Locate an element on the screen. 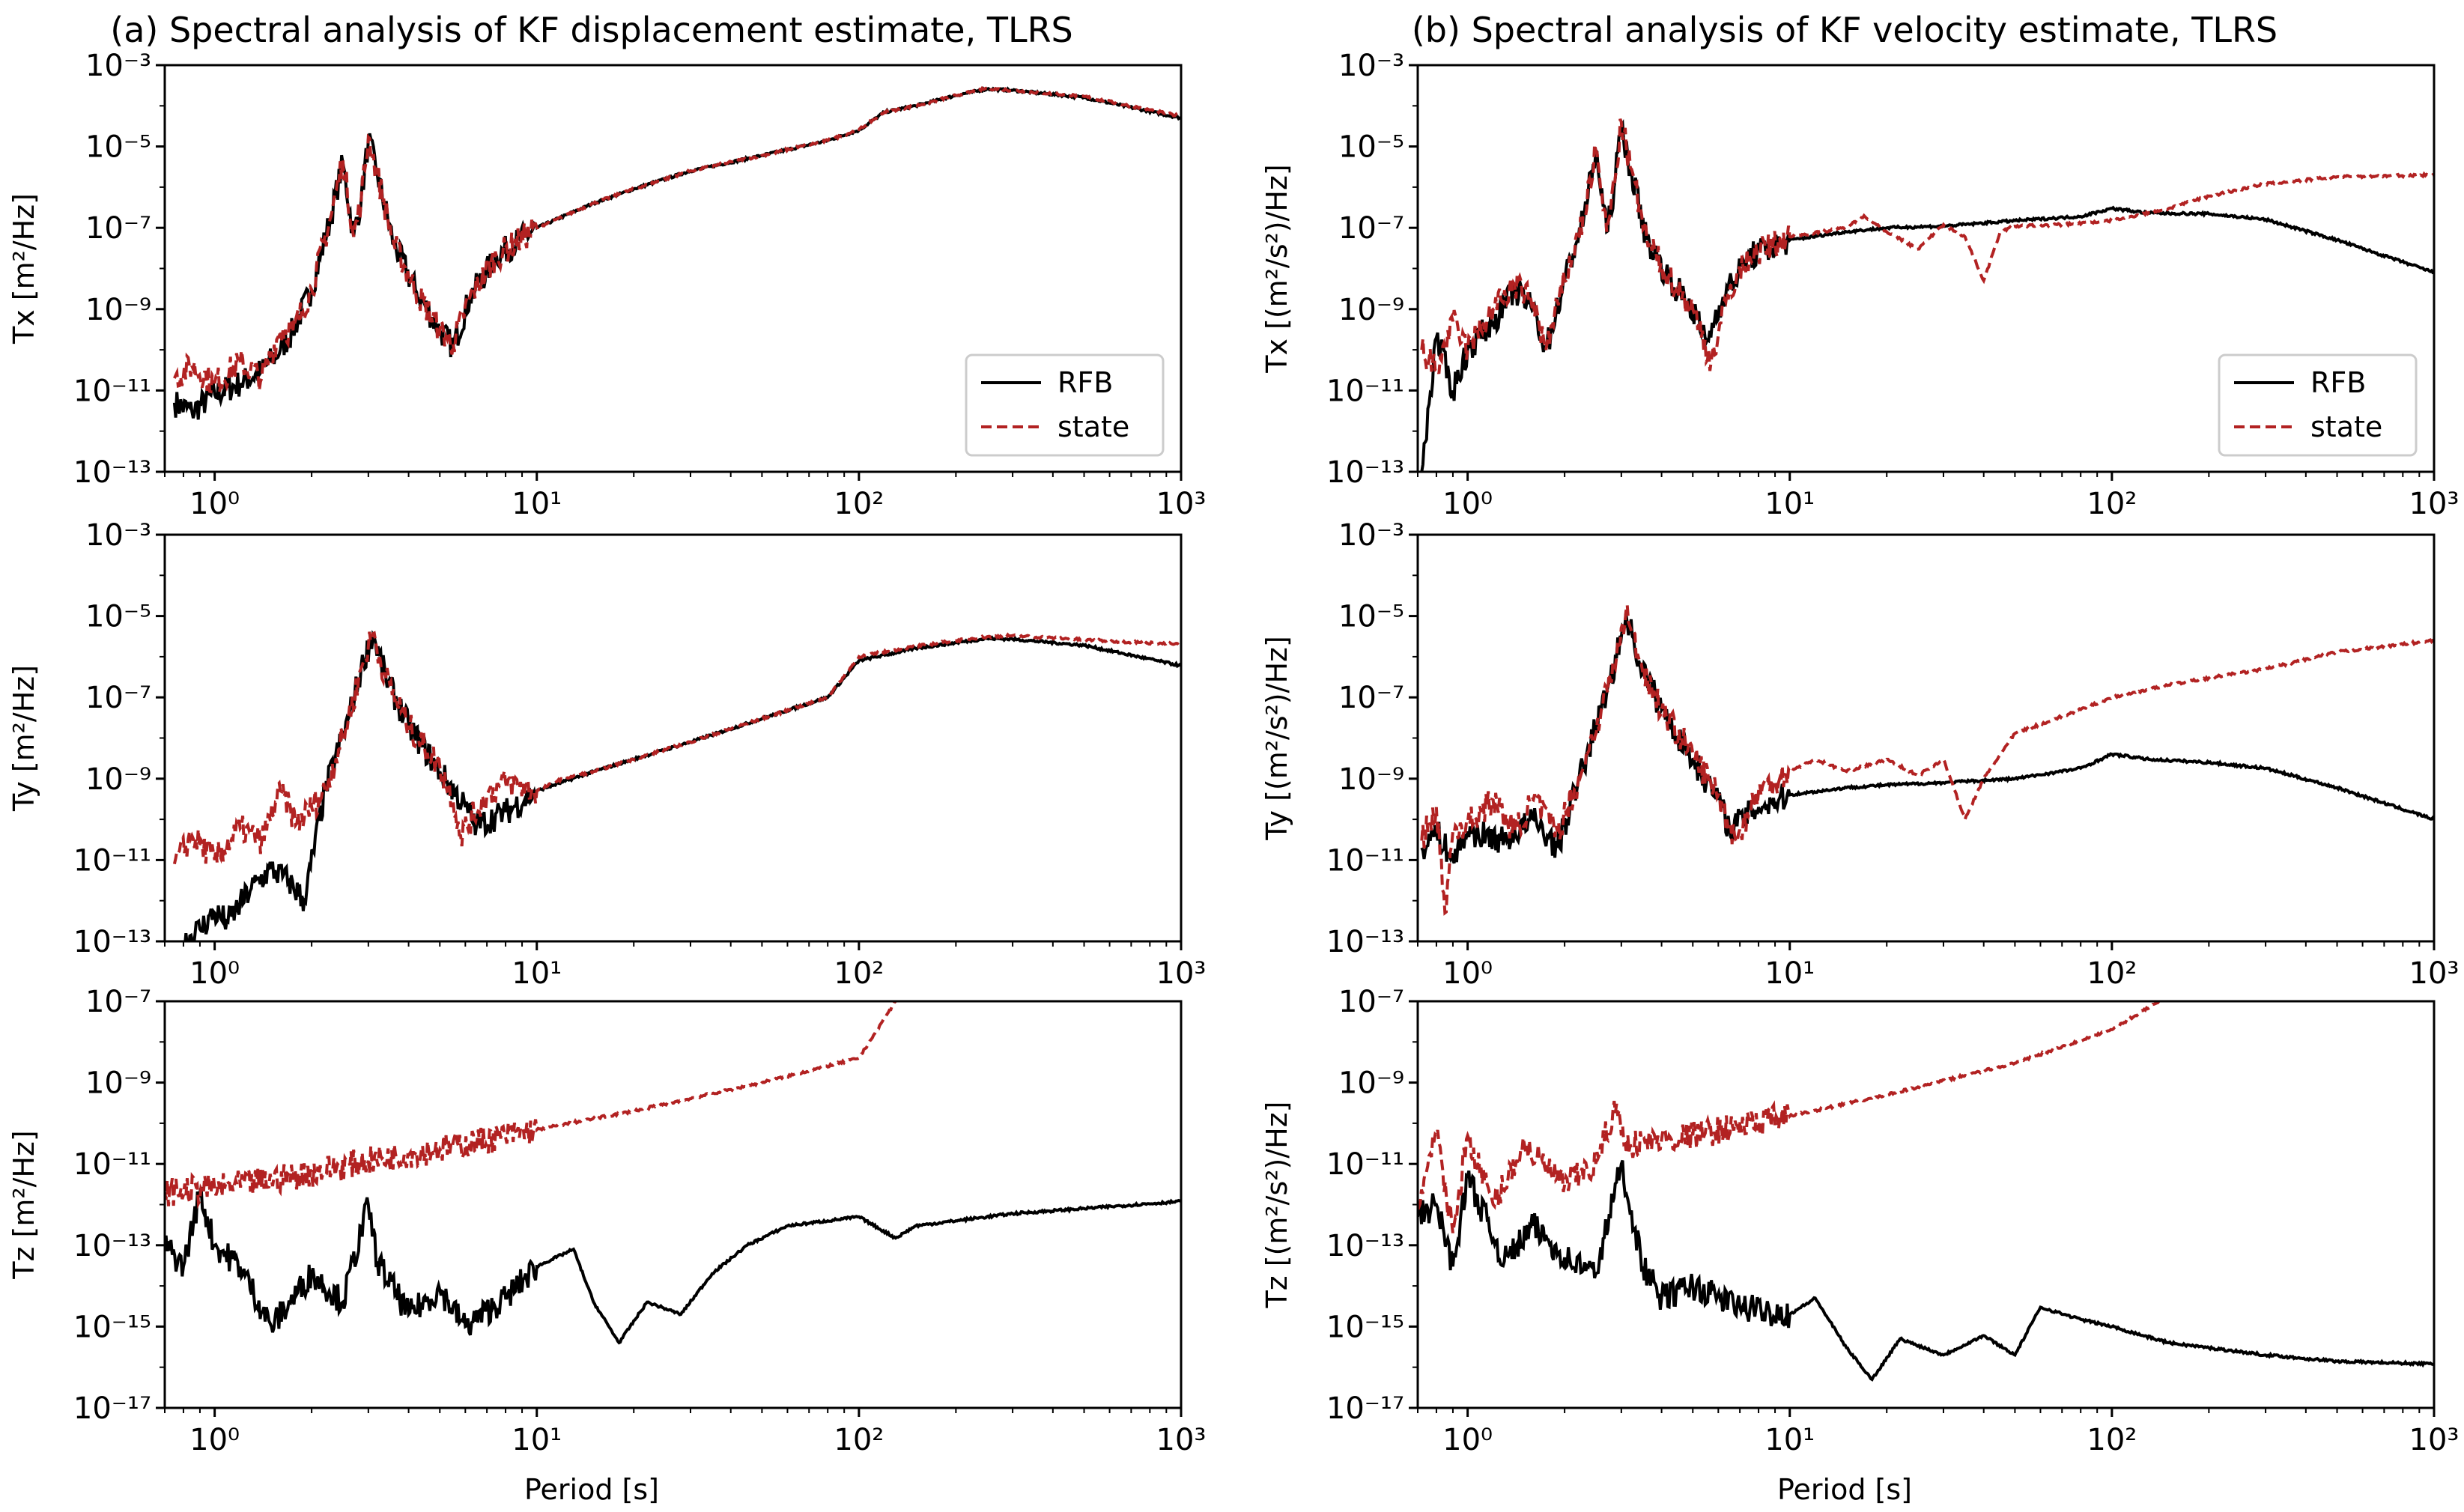 The image size is (2464, 1512). ylabel-b-tz: Tz [(m²/s²)/Hz] is located at coordinates (1276, 1205).